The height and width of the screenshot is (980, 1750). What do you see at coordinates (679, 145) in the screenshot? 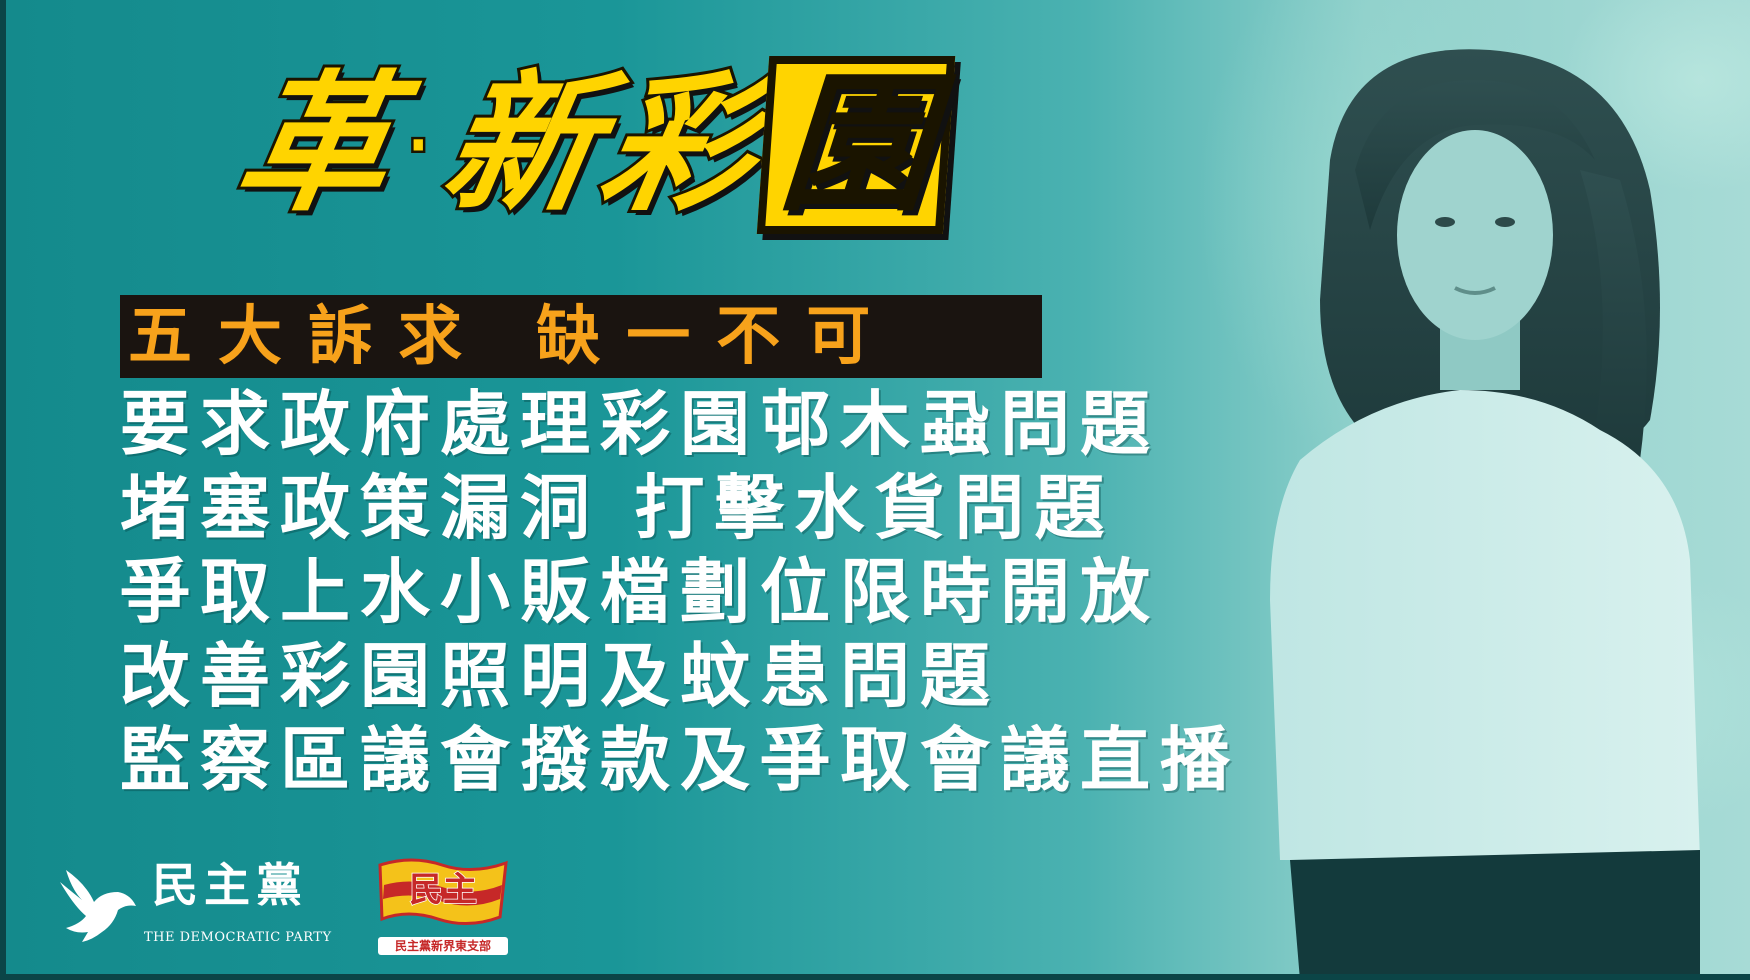
I see `title-char-3: 彩` at bounding box center [679, 145].